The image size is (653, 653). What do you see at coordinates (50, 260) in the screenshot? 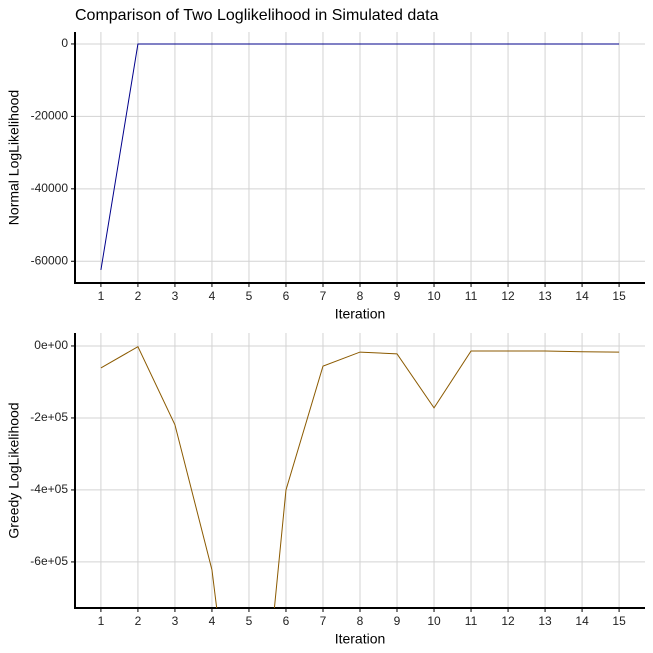
I see `y-tick-label: -60000` at bounding box center [50, 260].